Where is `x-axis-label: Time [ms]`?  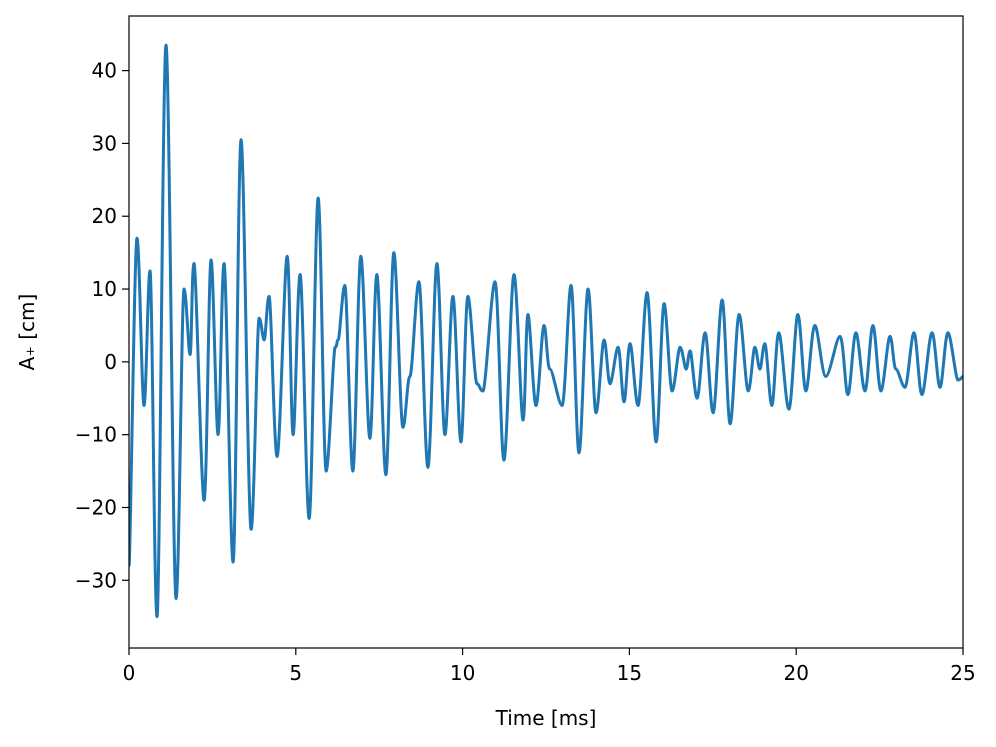
x-axis-label: Time [ms] is located at coordinates (546, 718).